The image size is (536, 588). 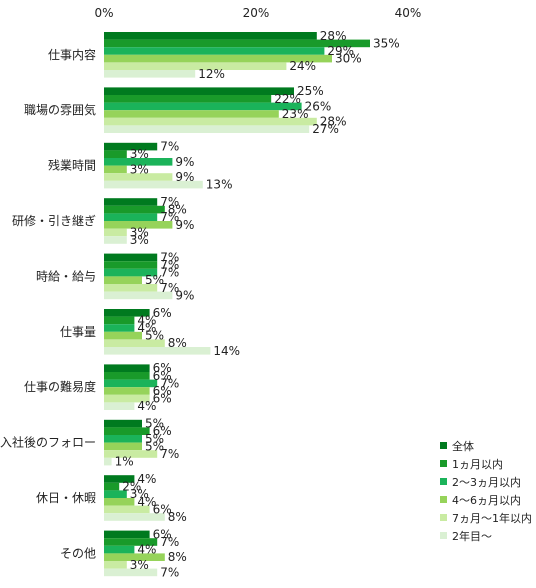 What do you see at coordinates (302, 66) in the screenshot?
I see `data-label: 24%` at bounding box center [302, 66].